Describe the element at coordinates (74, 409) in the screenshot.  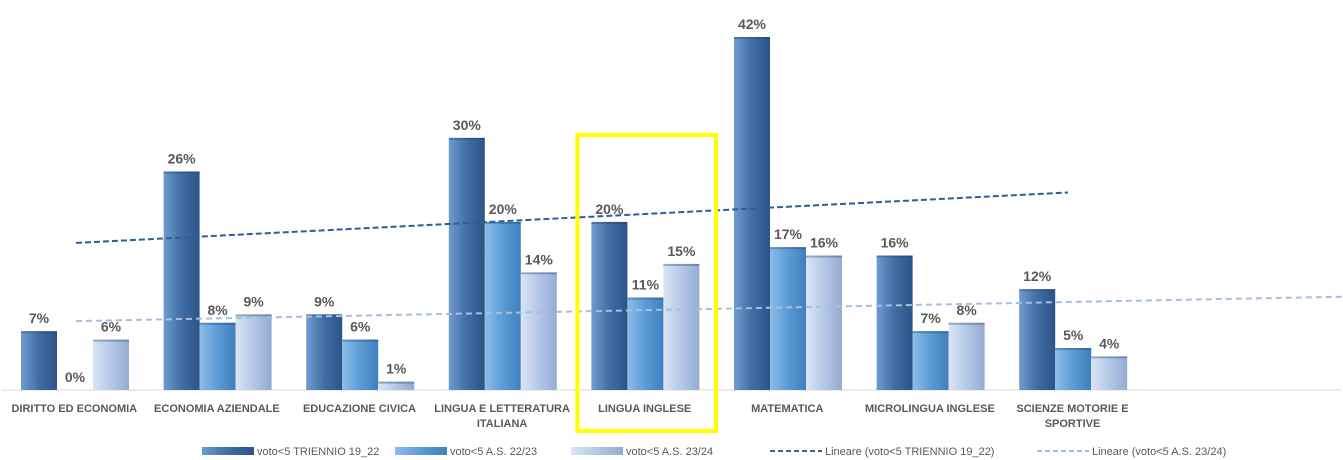
I see `category-label: DIRITTO ED ECONOMIA` at that location.